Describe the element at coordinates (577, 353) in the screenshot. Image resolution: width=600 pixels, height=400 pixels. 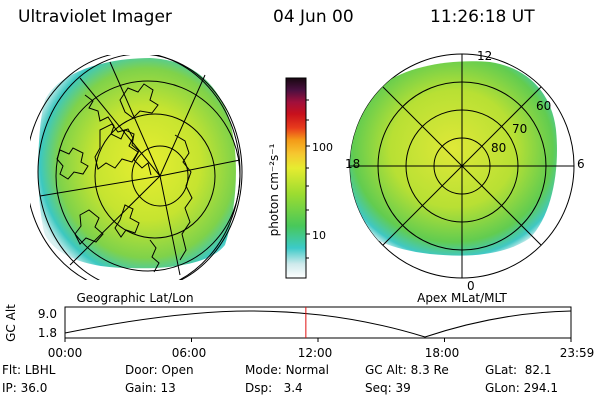
I see `time-tick-2359: 23:59` at that location.